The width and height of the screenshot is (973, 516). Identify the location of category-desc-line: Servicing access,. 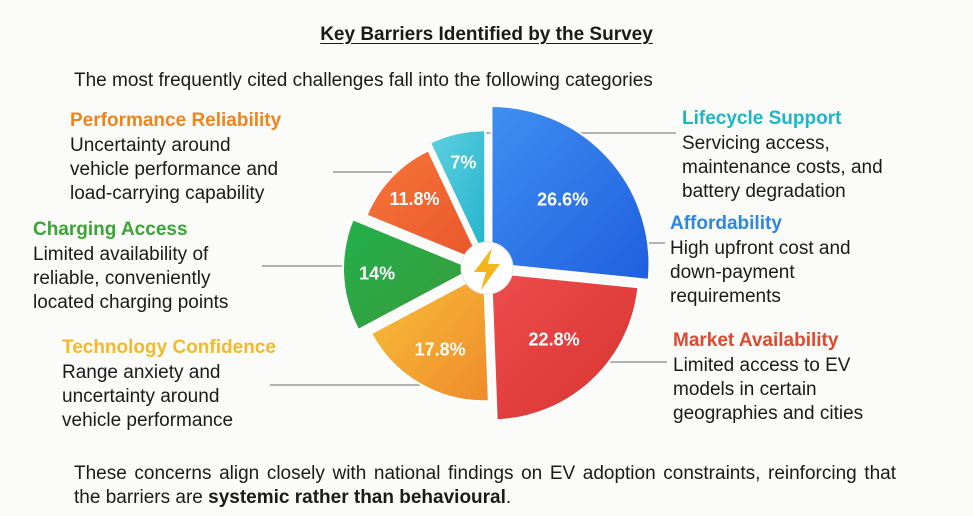
(756, 143).